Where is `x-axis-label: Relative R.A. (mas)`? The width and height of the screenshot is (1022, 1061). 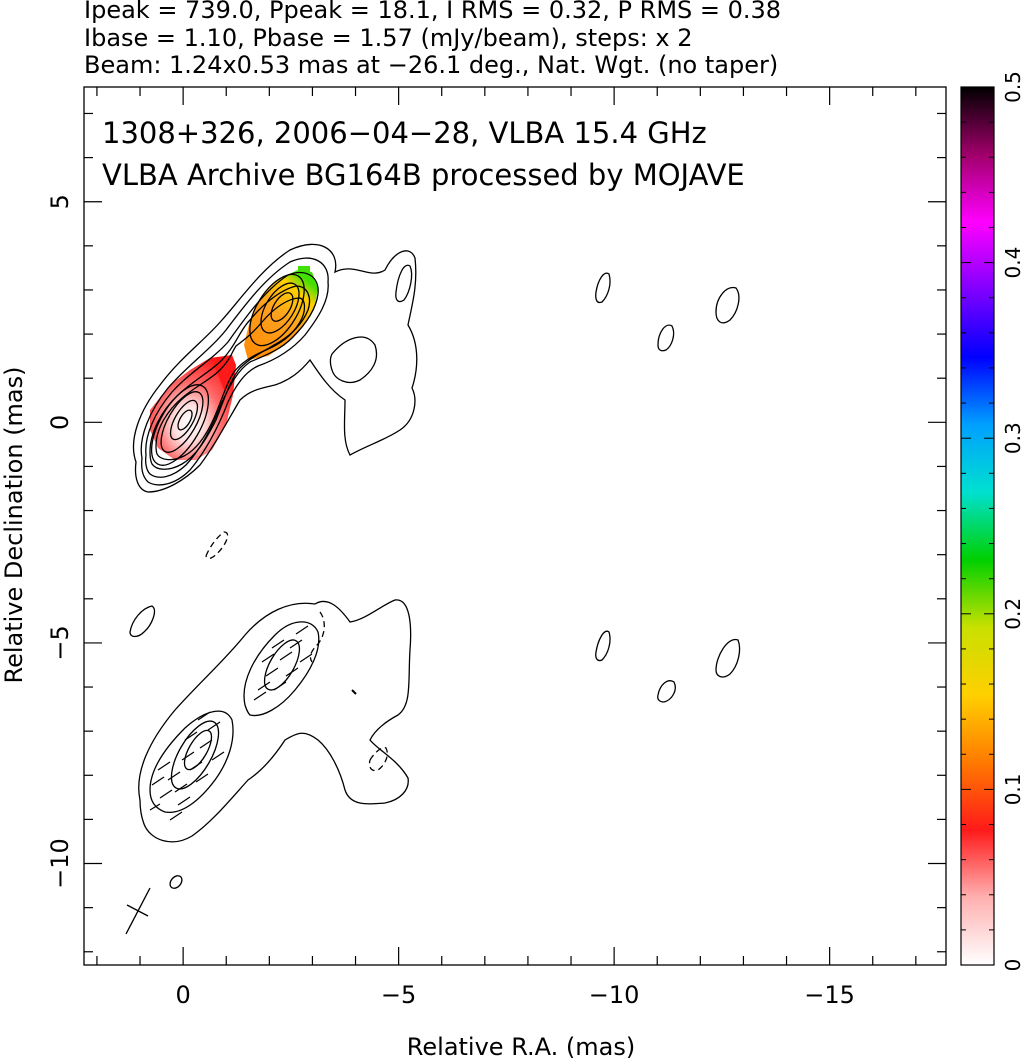
x-axis-label: Relative R.A. (mas) is located at coordinates (521, 1047).